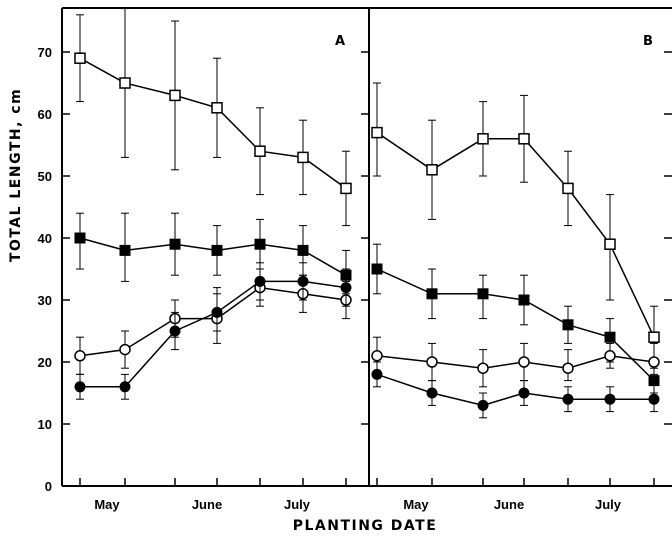 This screenshot has width=672, height=541. Describe the element at coordinates (45, 52) in the screenshot. I see `y-tick-label: 70` at that location.